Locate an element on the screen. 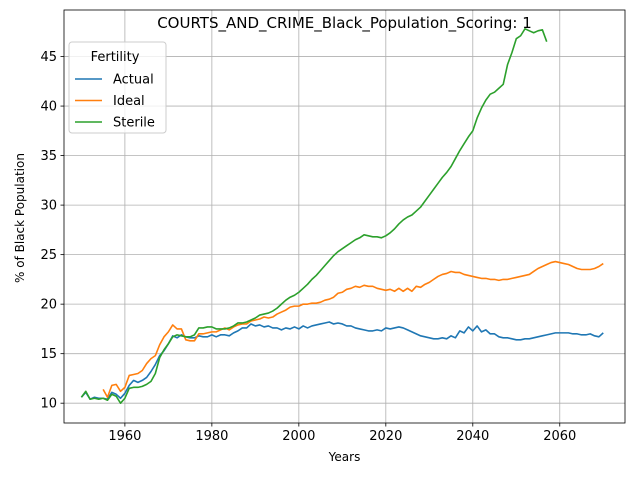 The height and width of the screenshot is (480, 640). x-tick-label: 1980 is located at coordinates (211, 436).